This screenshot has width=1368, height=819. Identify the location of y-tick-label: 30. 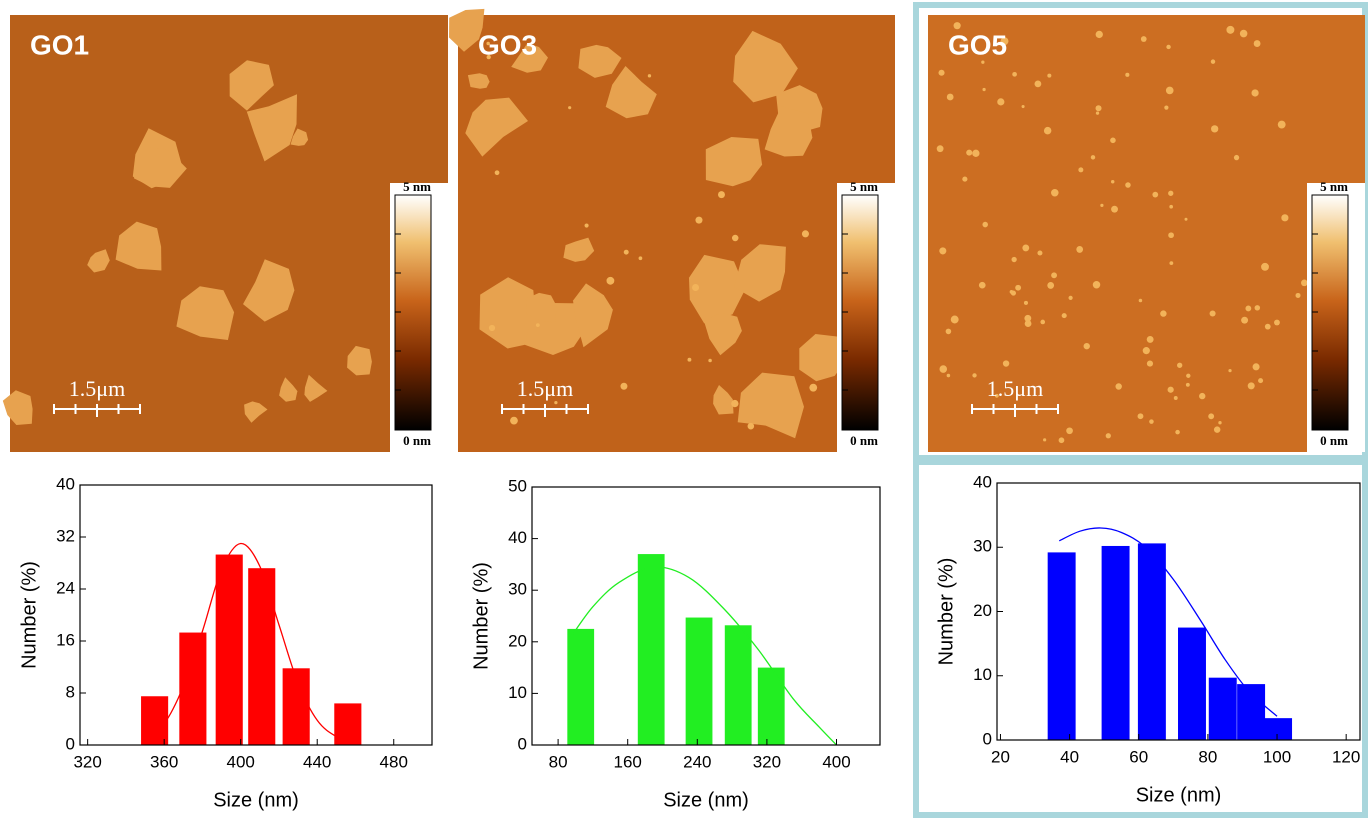
(982, 546).